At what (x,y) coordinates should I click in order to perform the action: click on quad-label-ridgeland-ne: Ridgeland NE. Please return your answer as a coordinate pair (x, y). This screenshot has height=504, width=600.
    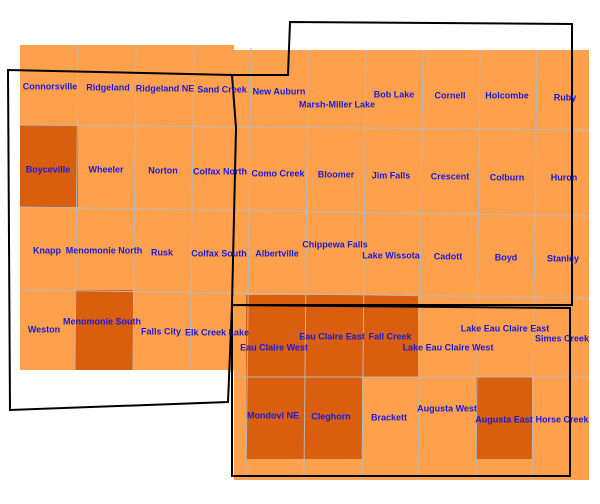
    Looking at the image, I should click on (165, 88).